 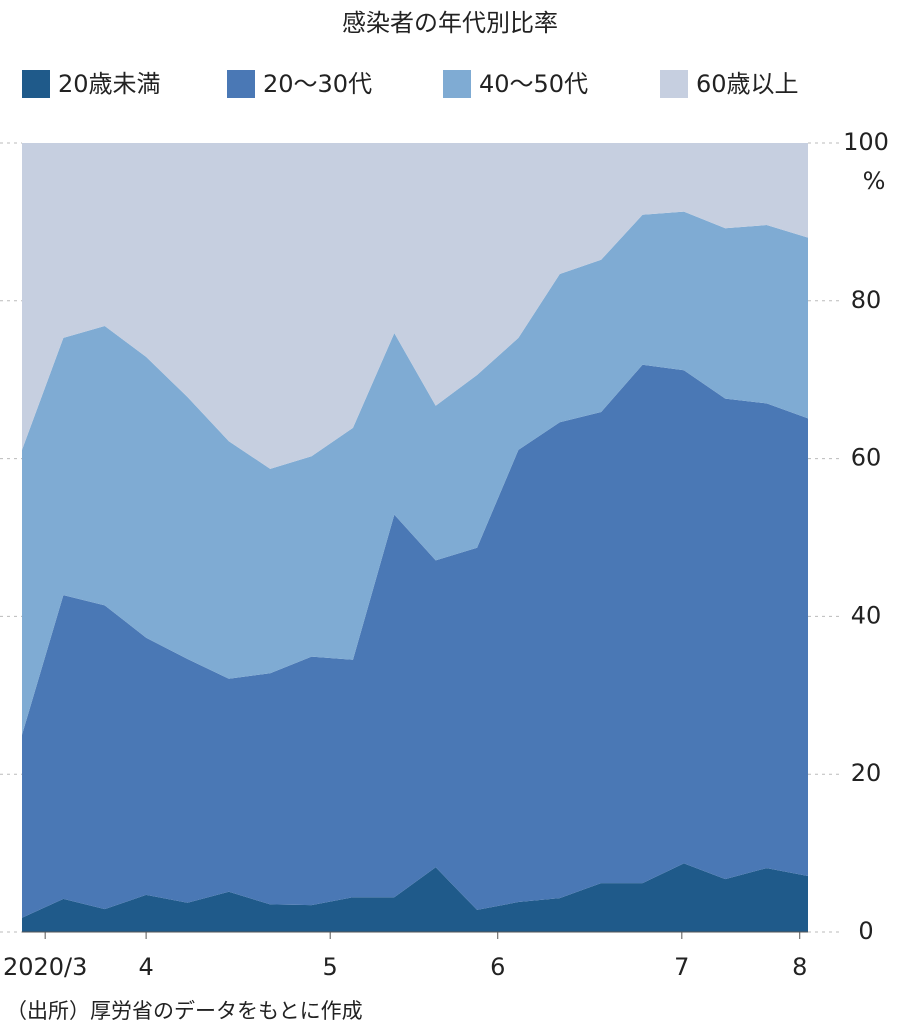 I want to click on y-tick-label: 100, so click(x=866, y=142).